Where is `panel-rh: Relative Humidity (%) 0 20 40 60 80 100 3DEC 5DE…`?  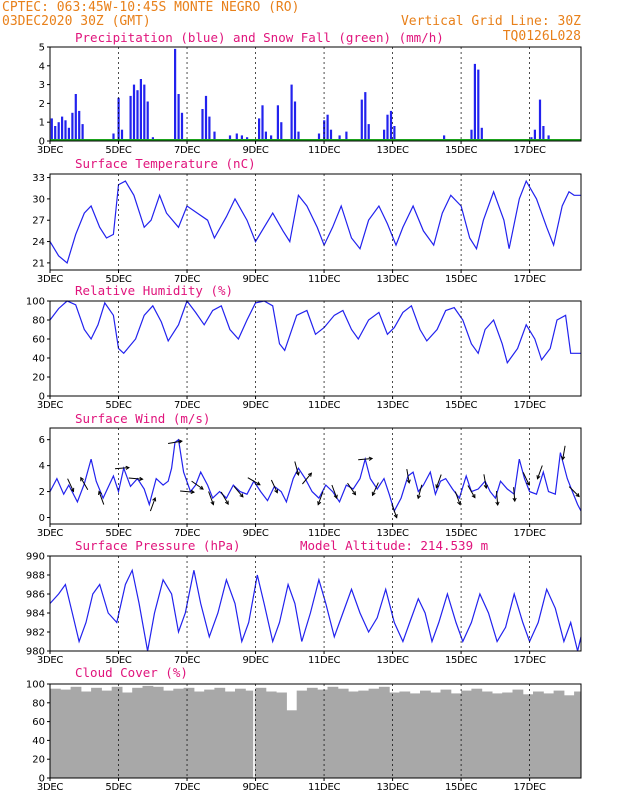
panel-rh: Relative Humidity (%) 0 20 40 60 80 100 3DEC 5DE… is located at coordinates (304, 347).